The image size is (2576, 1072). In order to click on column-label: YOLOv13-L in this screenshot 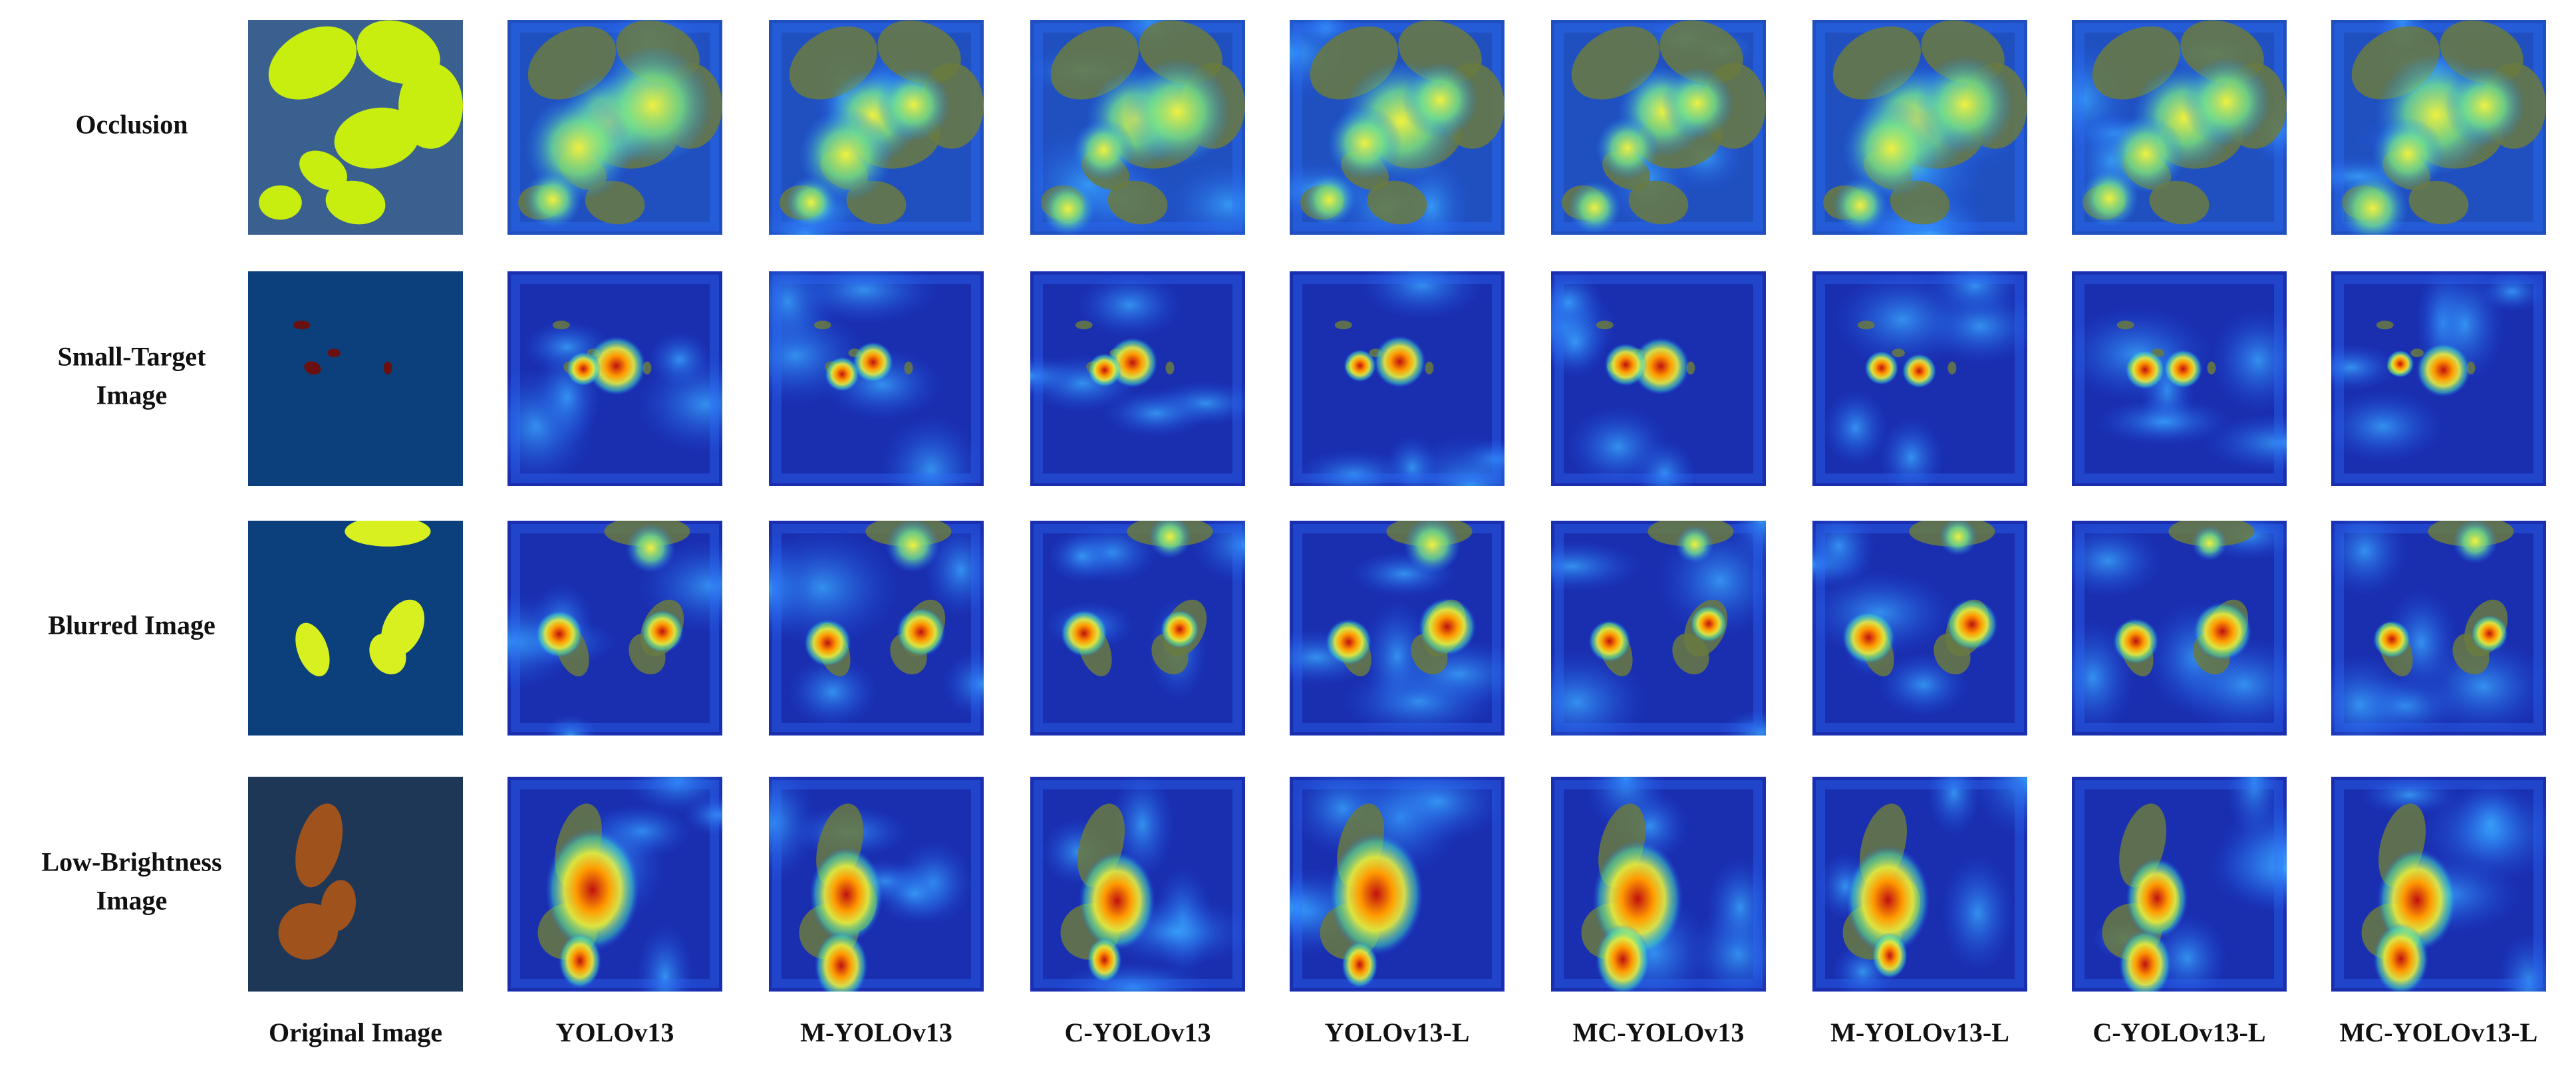, I will do `click(1397, 1032)`.